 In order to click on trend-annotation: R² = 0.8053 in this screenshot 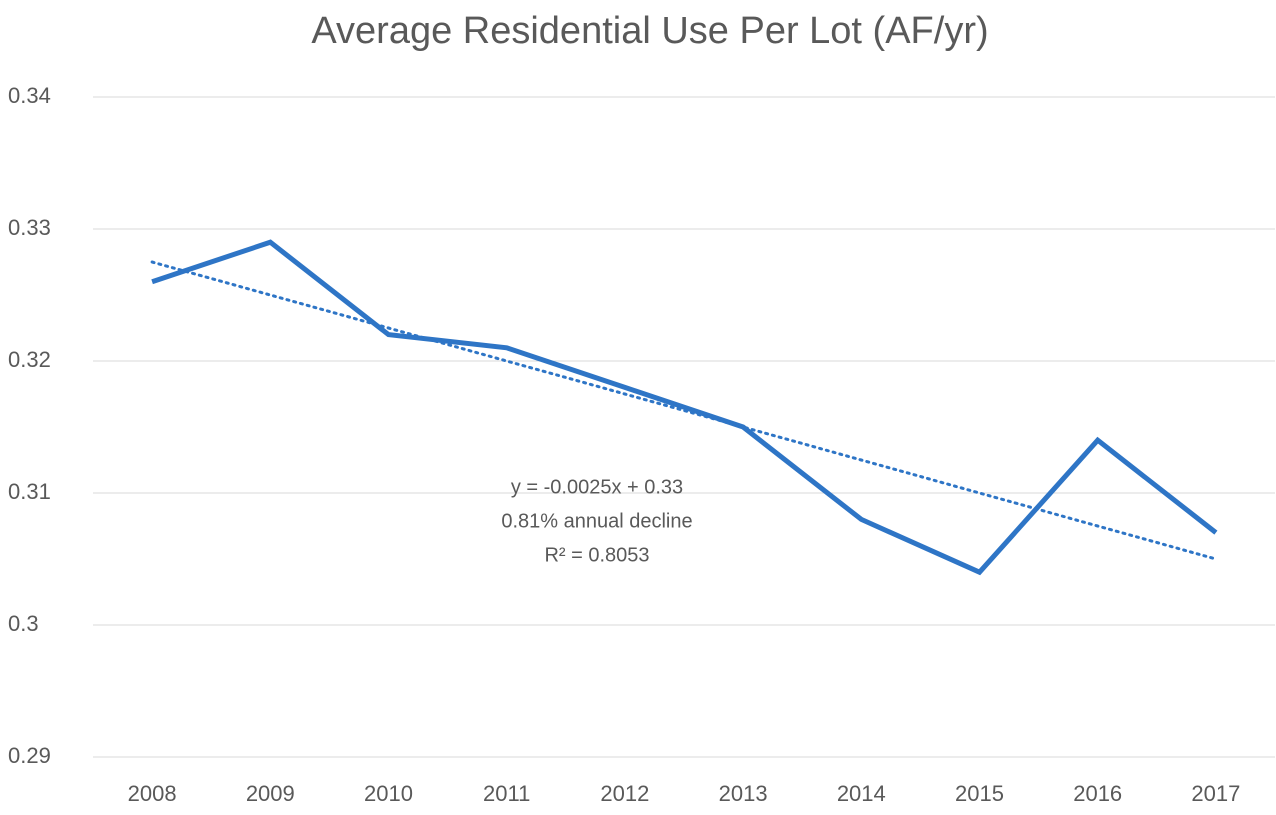, I will do `click(596, 555)`.